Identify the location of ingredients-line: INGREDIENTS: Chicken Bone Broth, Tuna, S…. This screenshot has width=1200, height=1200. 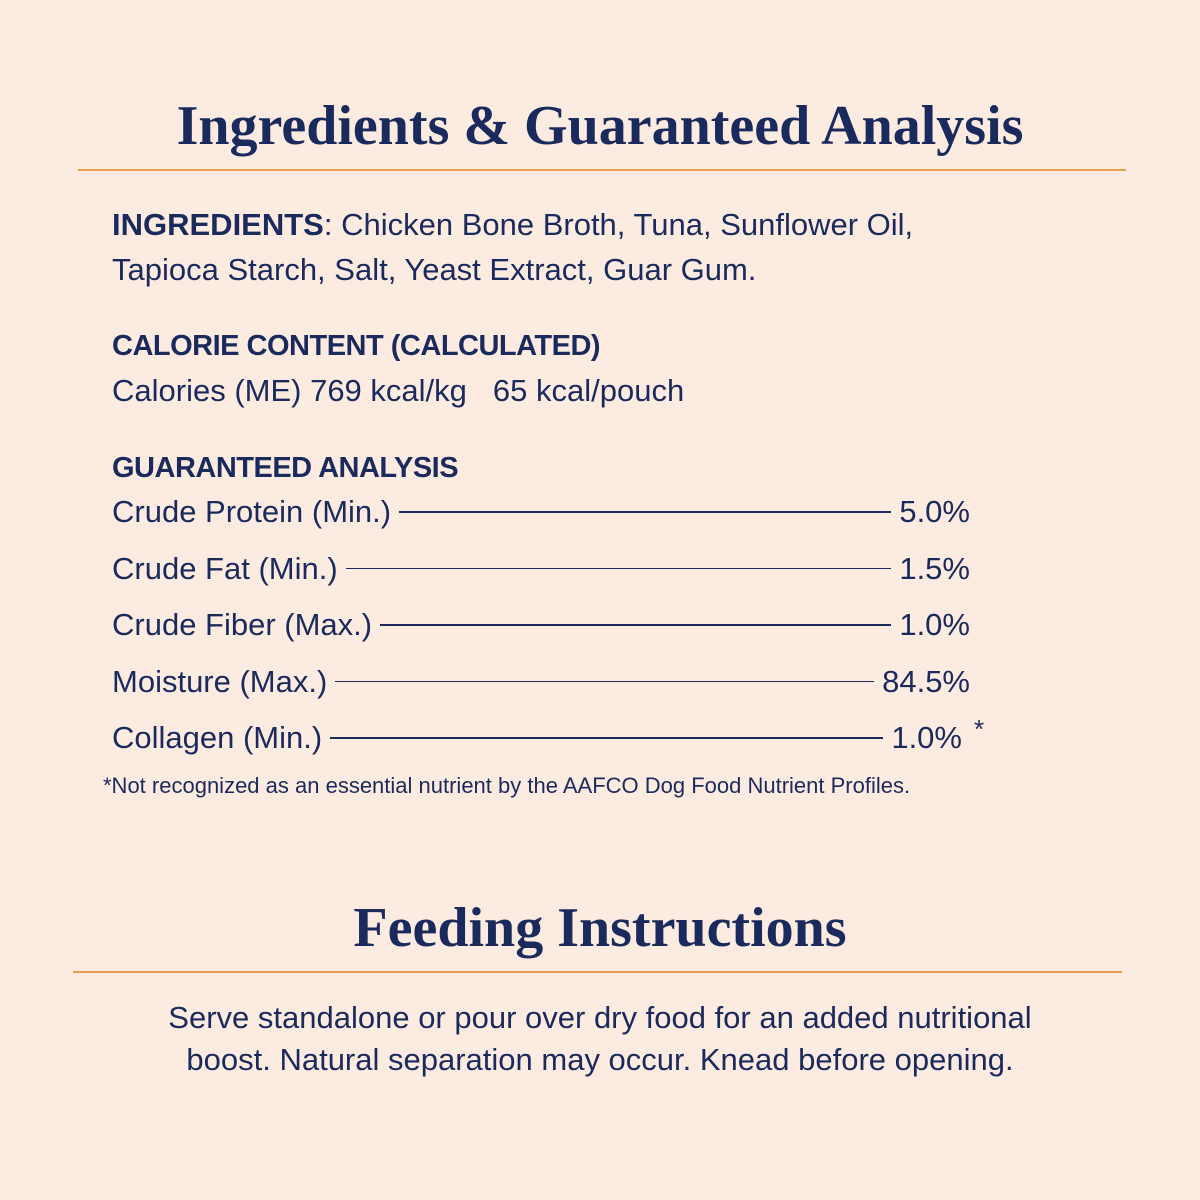
(512, 225).